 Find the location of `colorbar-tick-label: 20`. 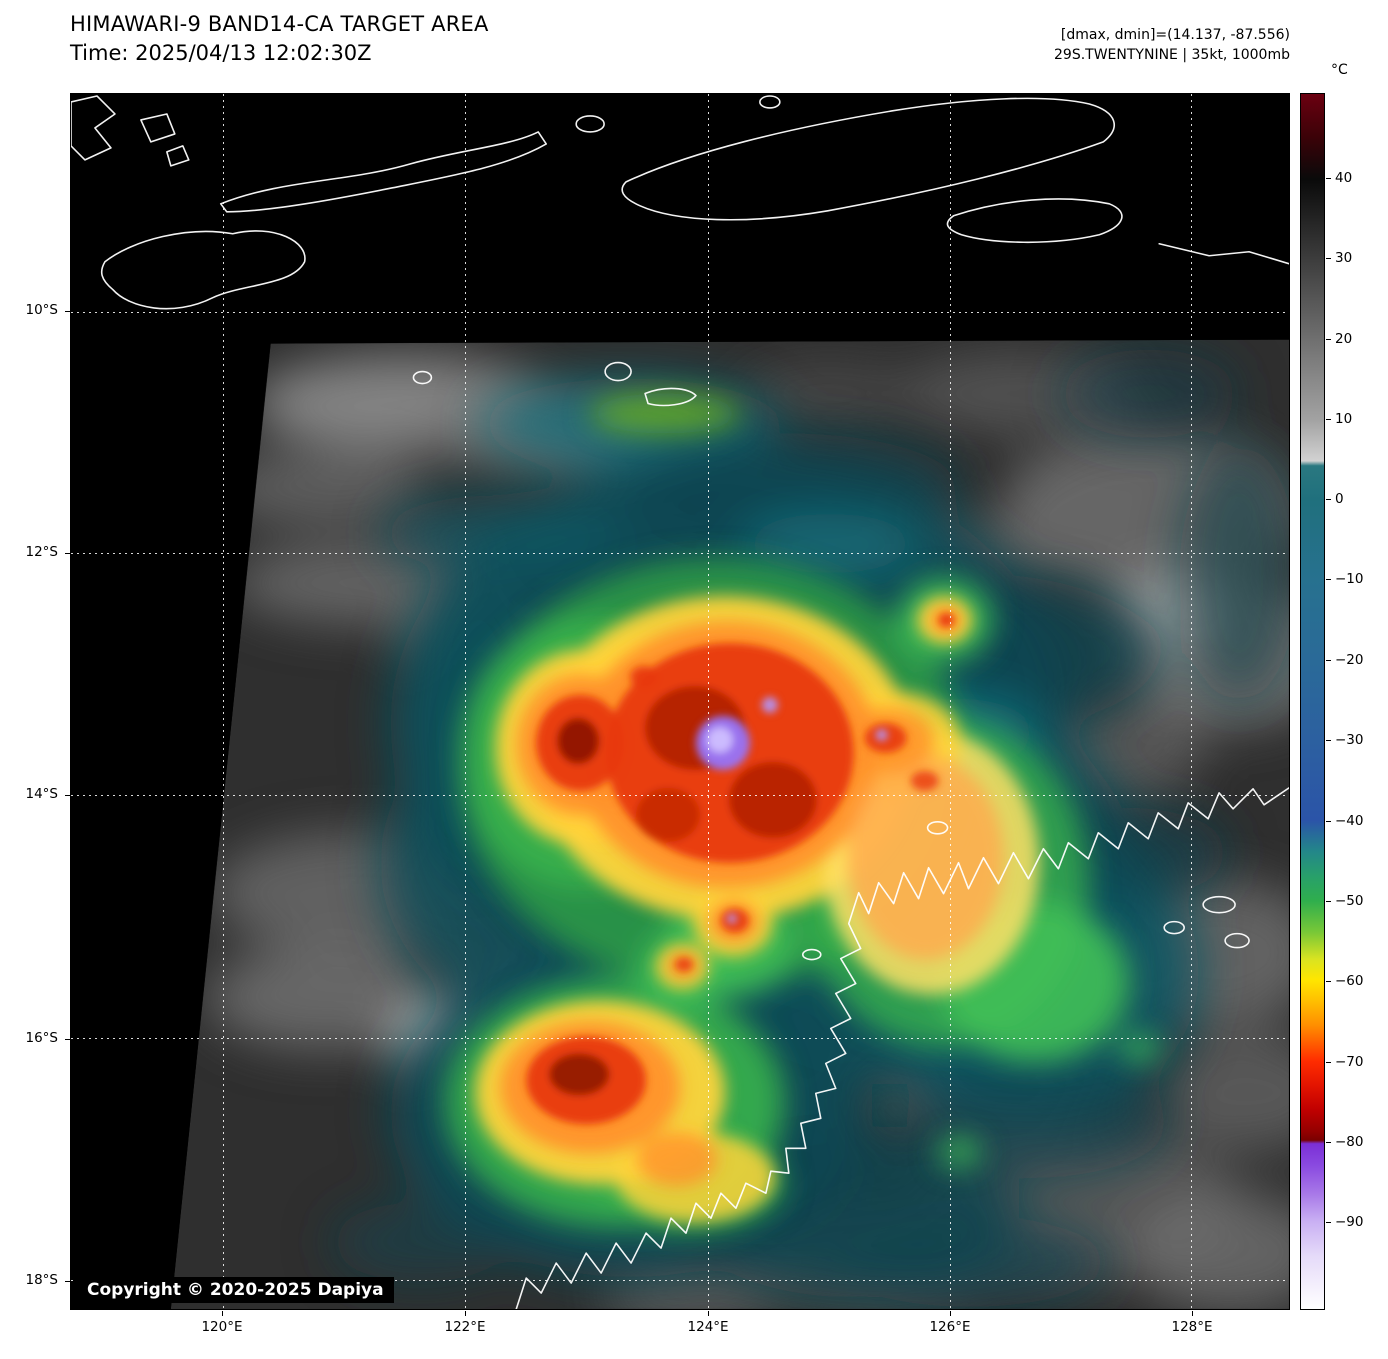

colorbar-tick-label: 20 is located at coordinates (1344, 338).